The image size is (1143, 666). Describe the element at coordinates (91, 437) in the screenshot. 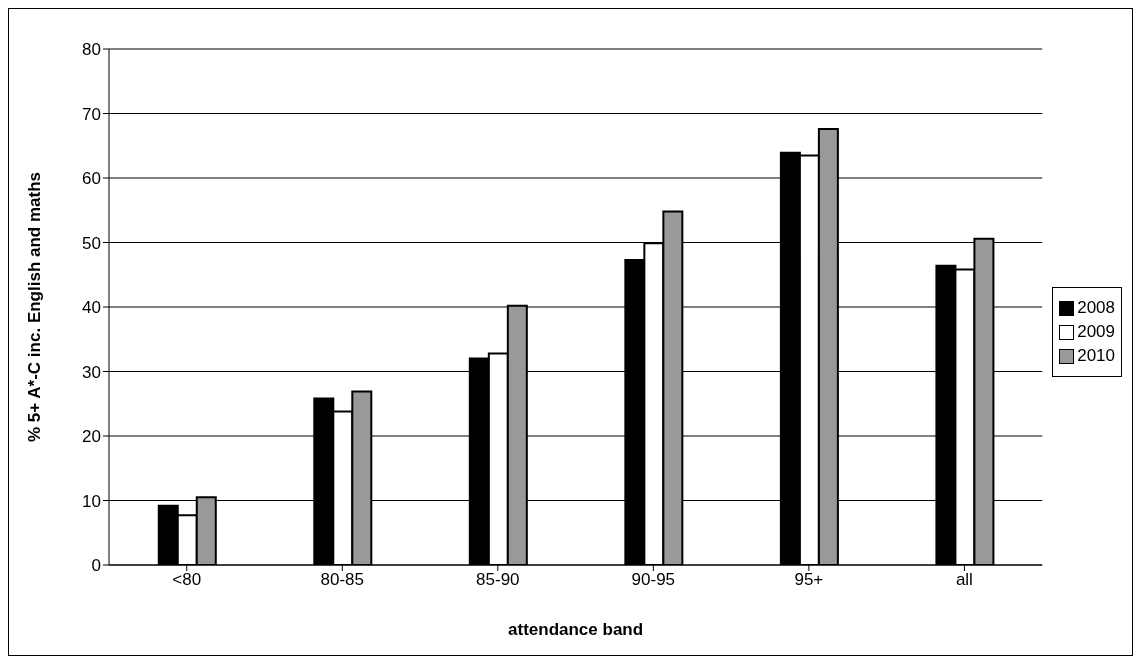

I see `y-tick-label: 20` at that location.